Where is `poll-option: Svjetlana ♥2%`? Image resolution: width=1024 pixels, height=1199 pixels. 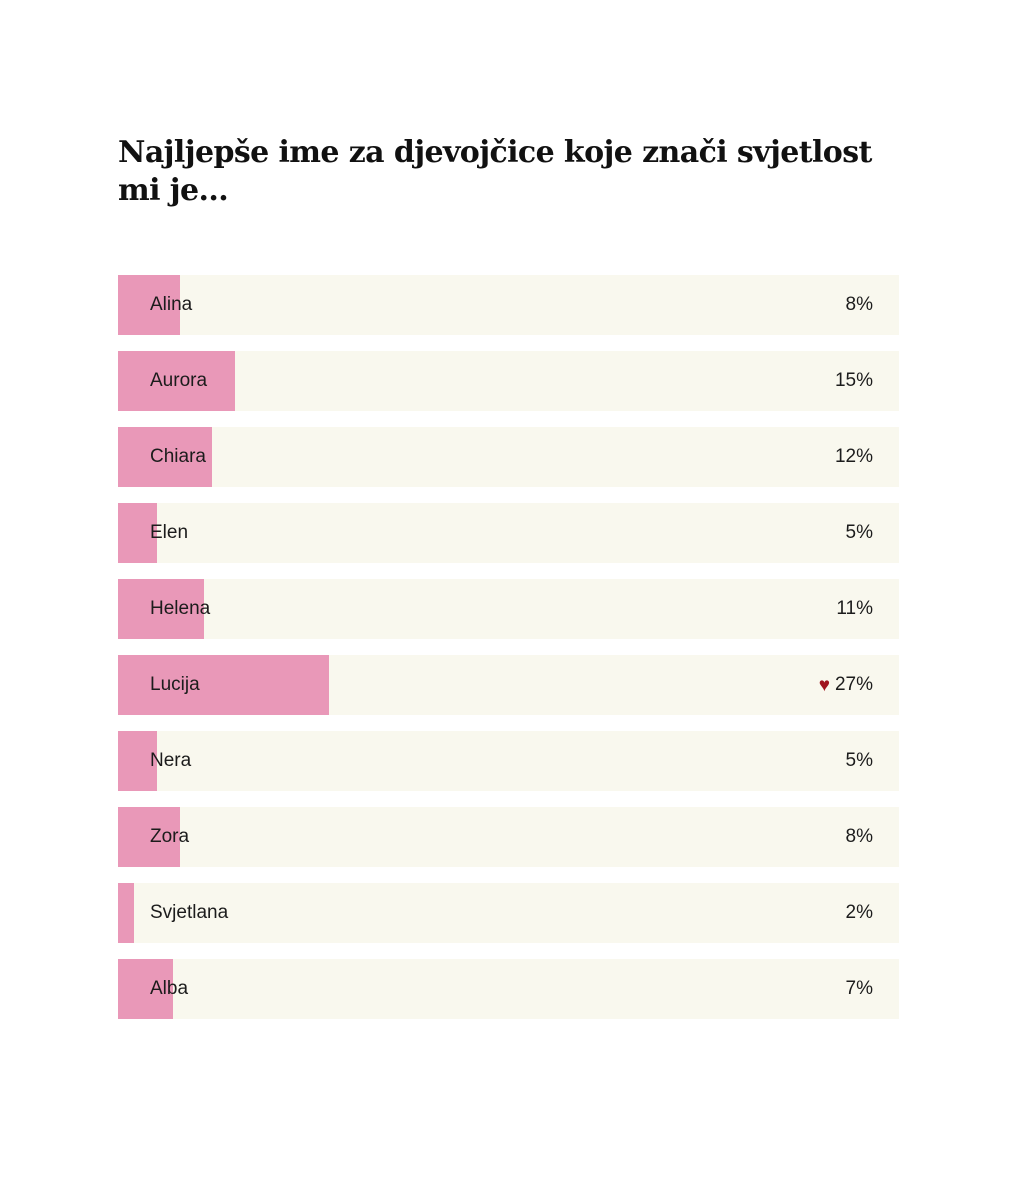
poll-option: Svjetlana ♥2% is located at coordinates (508, 913).